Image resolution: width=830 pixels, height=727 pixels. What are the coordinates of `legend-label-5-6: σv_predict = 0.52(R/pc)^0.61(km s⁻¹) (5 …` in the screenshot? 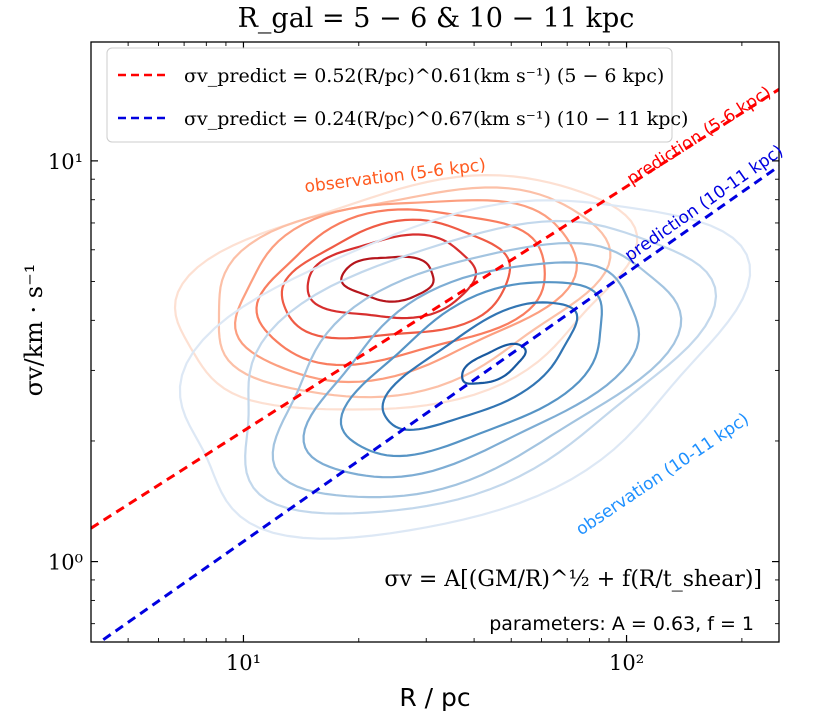 It's located at (424, 76).